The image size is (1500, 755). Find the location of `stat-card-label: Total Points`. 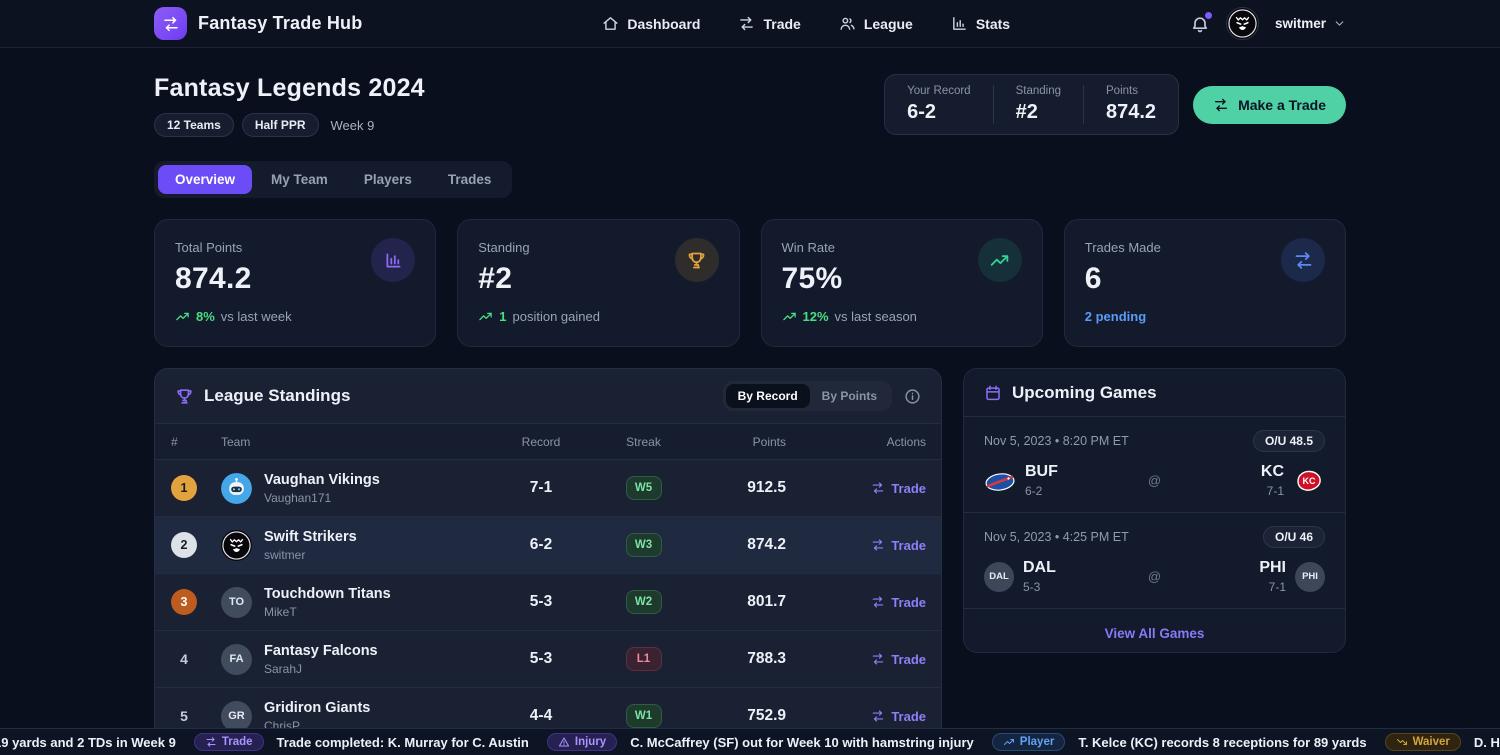

stat-card-label: Total Points is located at coordinates (209, 247).